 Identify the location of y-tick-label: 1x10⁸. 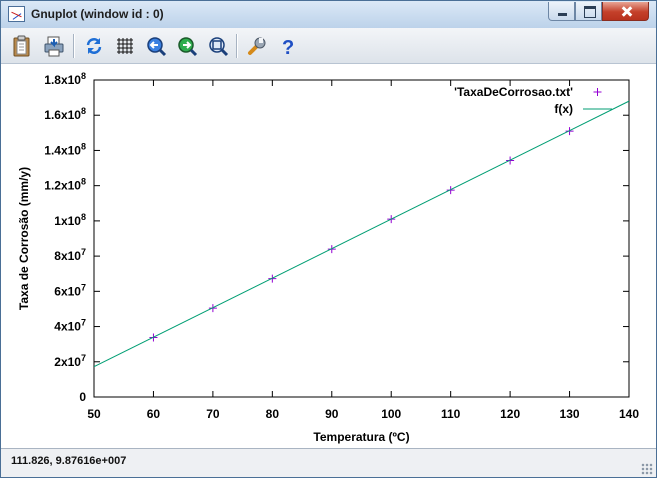
(70, 220).